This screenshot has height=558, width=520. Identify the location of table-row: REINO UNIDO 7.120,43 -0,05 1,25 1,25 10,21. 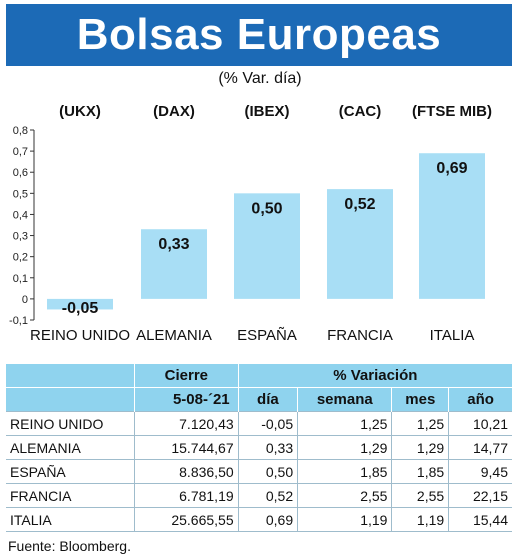
(259, 423).